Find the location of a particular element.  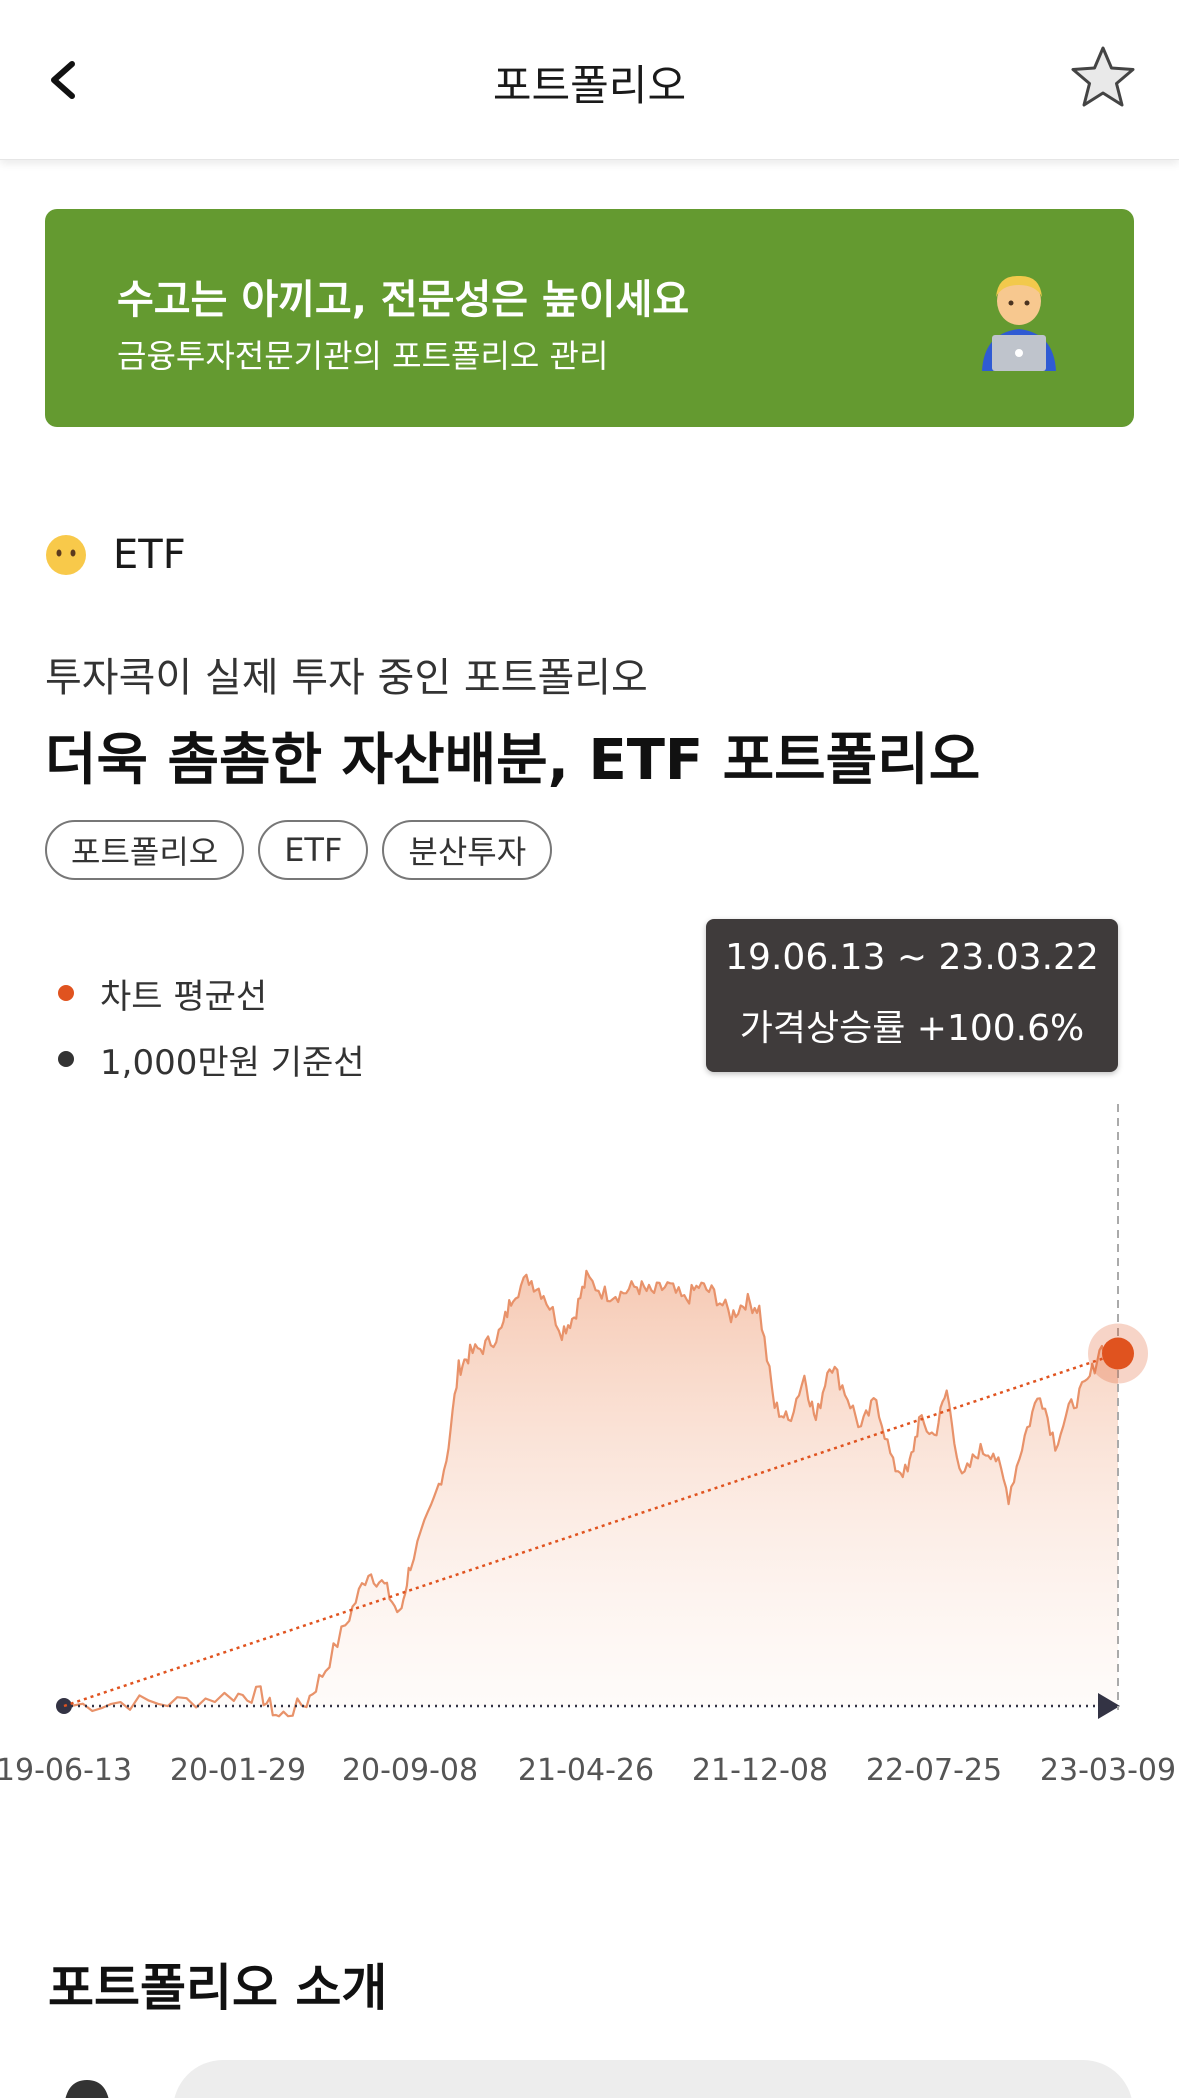

promo-banner: 수고는 아끼고, 전문성은 높이세요 금융투자전문기관의 포트폴리오 관리 is located at coordinates (589, 318).